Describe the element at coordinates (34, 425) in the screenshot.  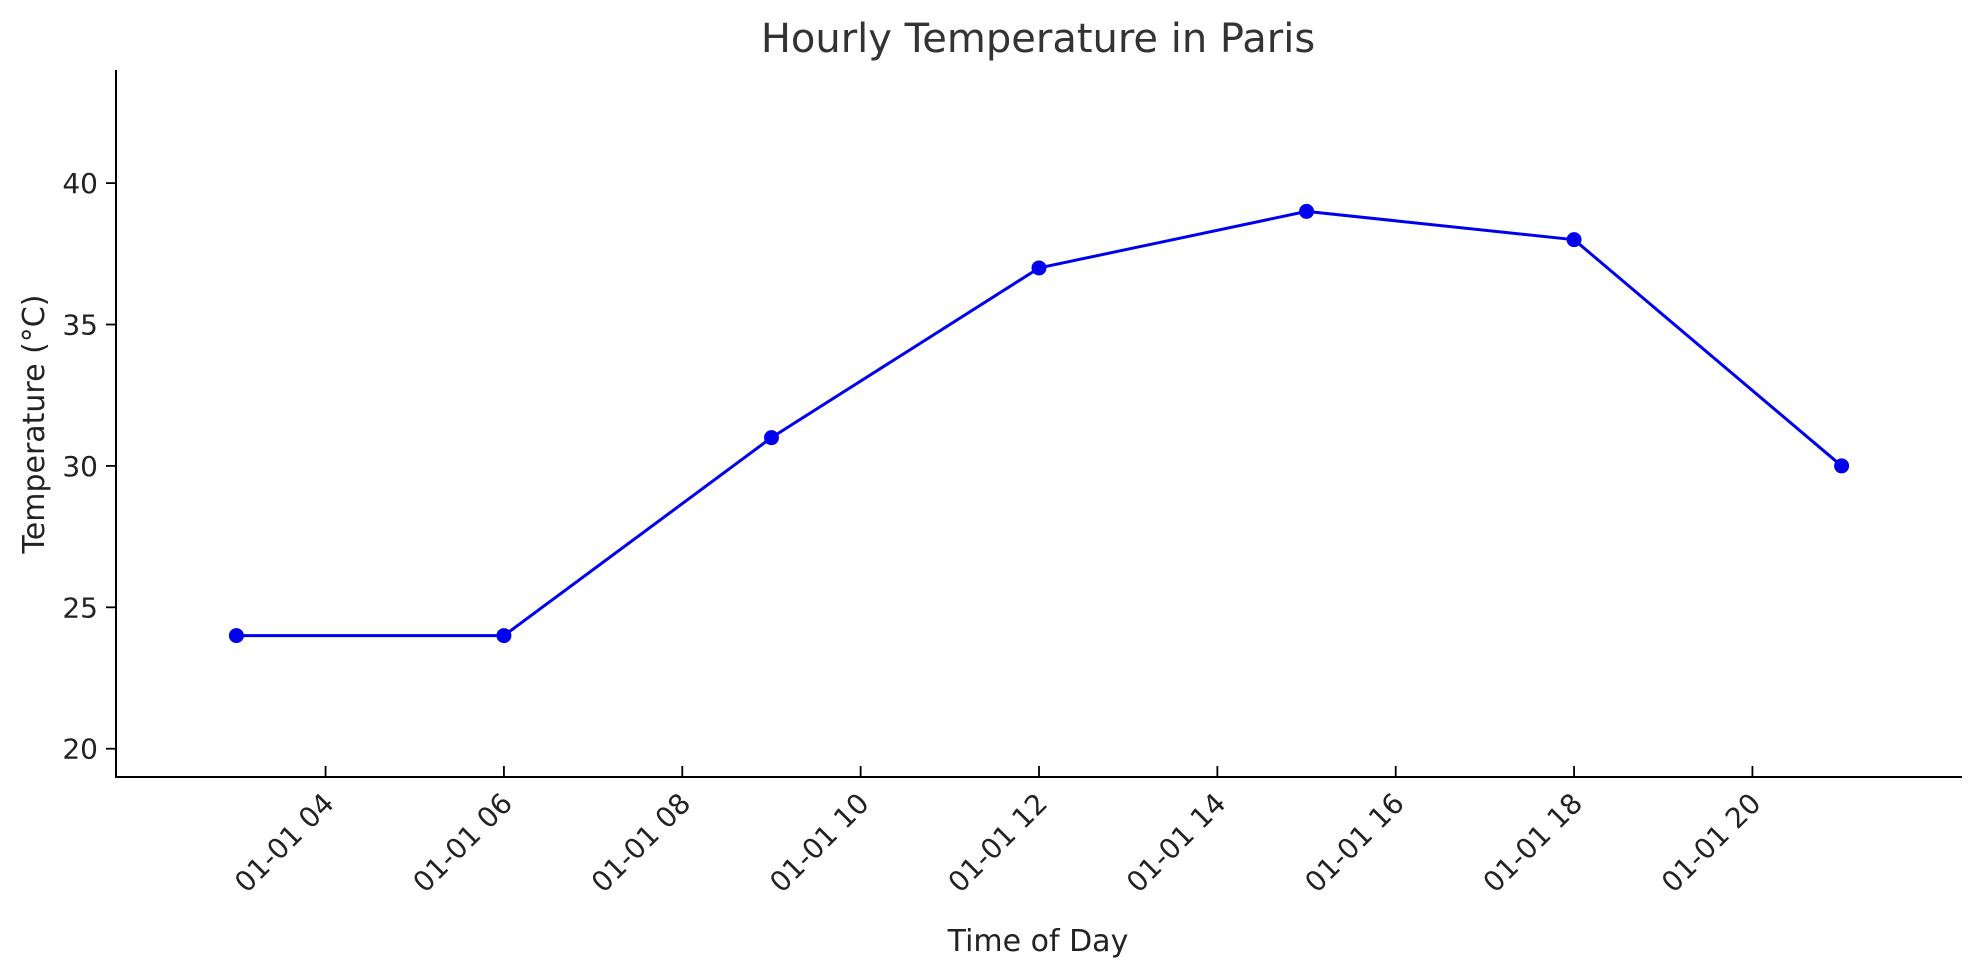
I see `y-axis-label: Temperature (°C)` at that location.